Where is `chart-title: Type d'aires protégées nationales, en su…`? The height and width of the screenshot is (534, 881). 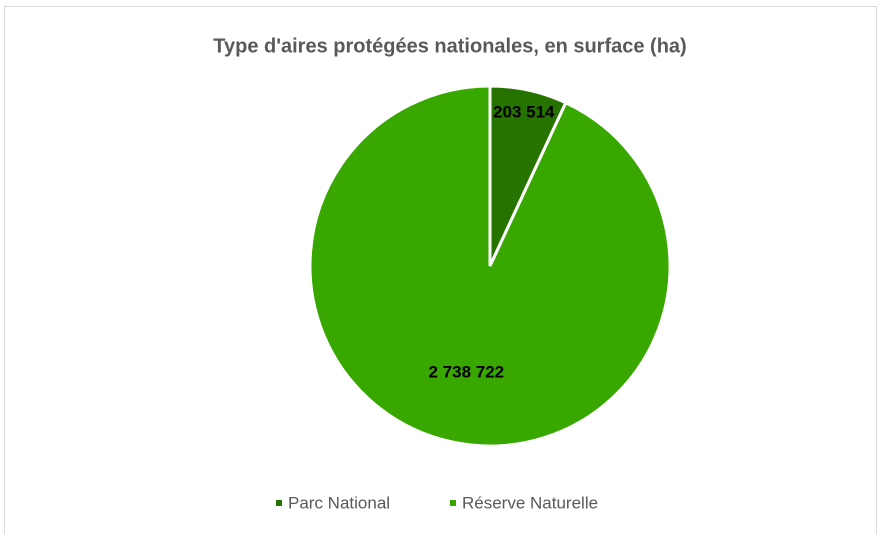 chart-title: Type d'aires protégées nationales, en su… is located at coordinates (449, 46).